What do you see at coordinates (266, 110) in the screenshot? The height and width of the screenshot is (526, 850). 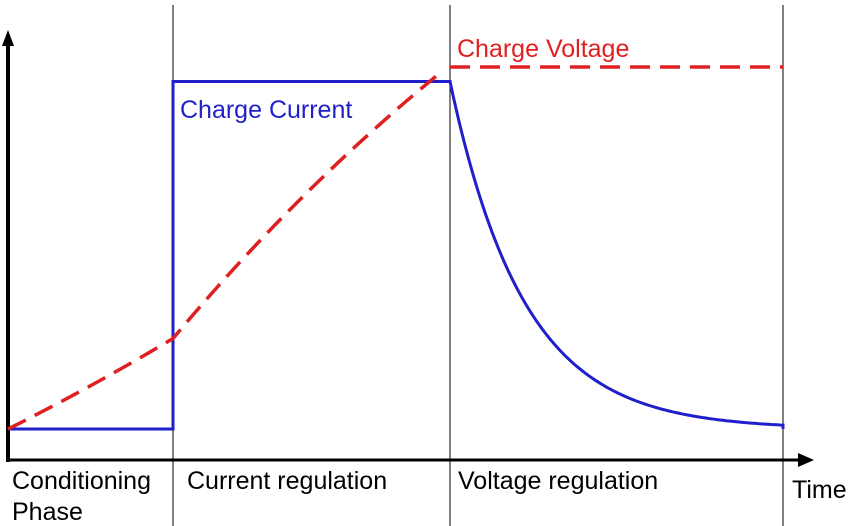 I see `charge-current-label: Charge Current` at bounding box center [266, 110].